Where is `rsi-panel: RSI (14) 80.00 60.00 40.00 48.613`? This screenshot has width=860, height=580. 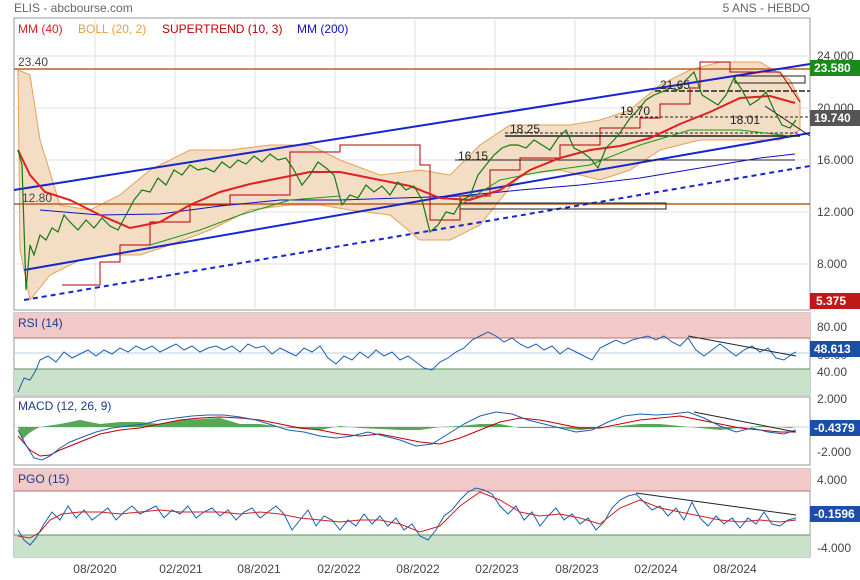
rsi-panel: RSI (14) 80.00 60.00 40.00 48.613 is located at coordinates (436, 354).